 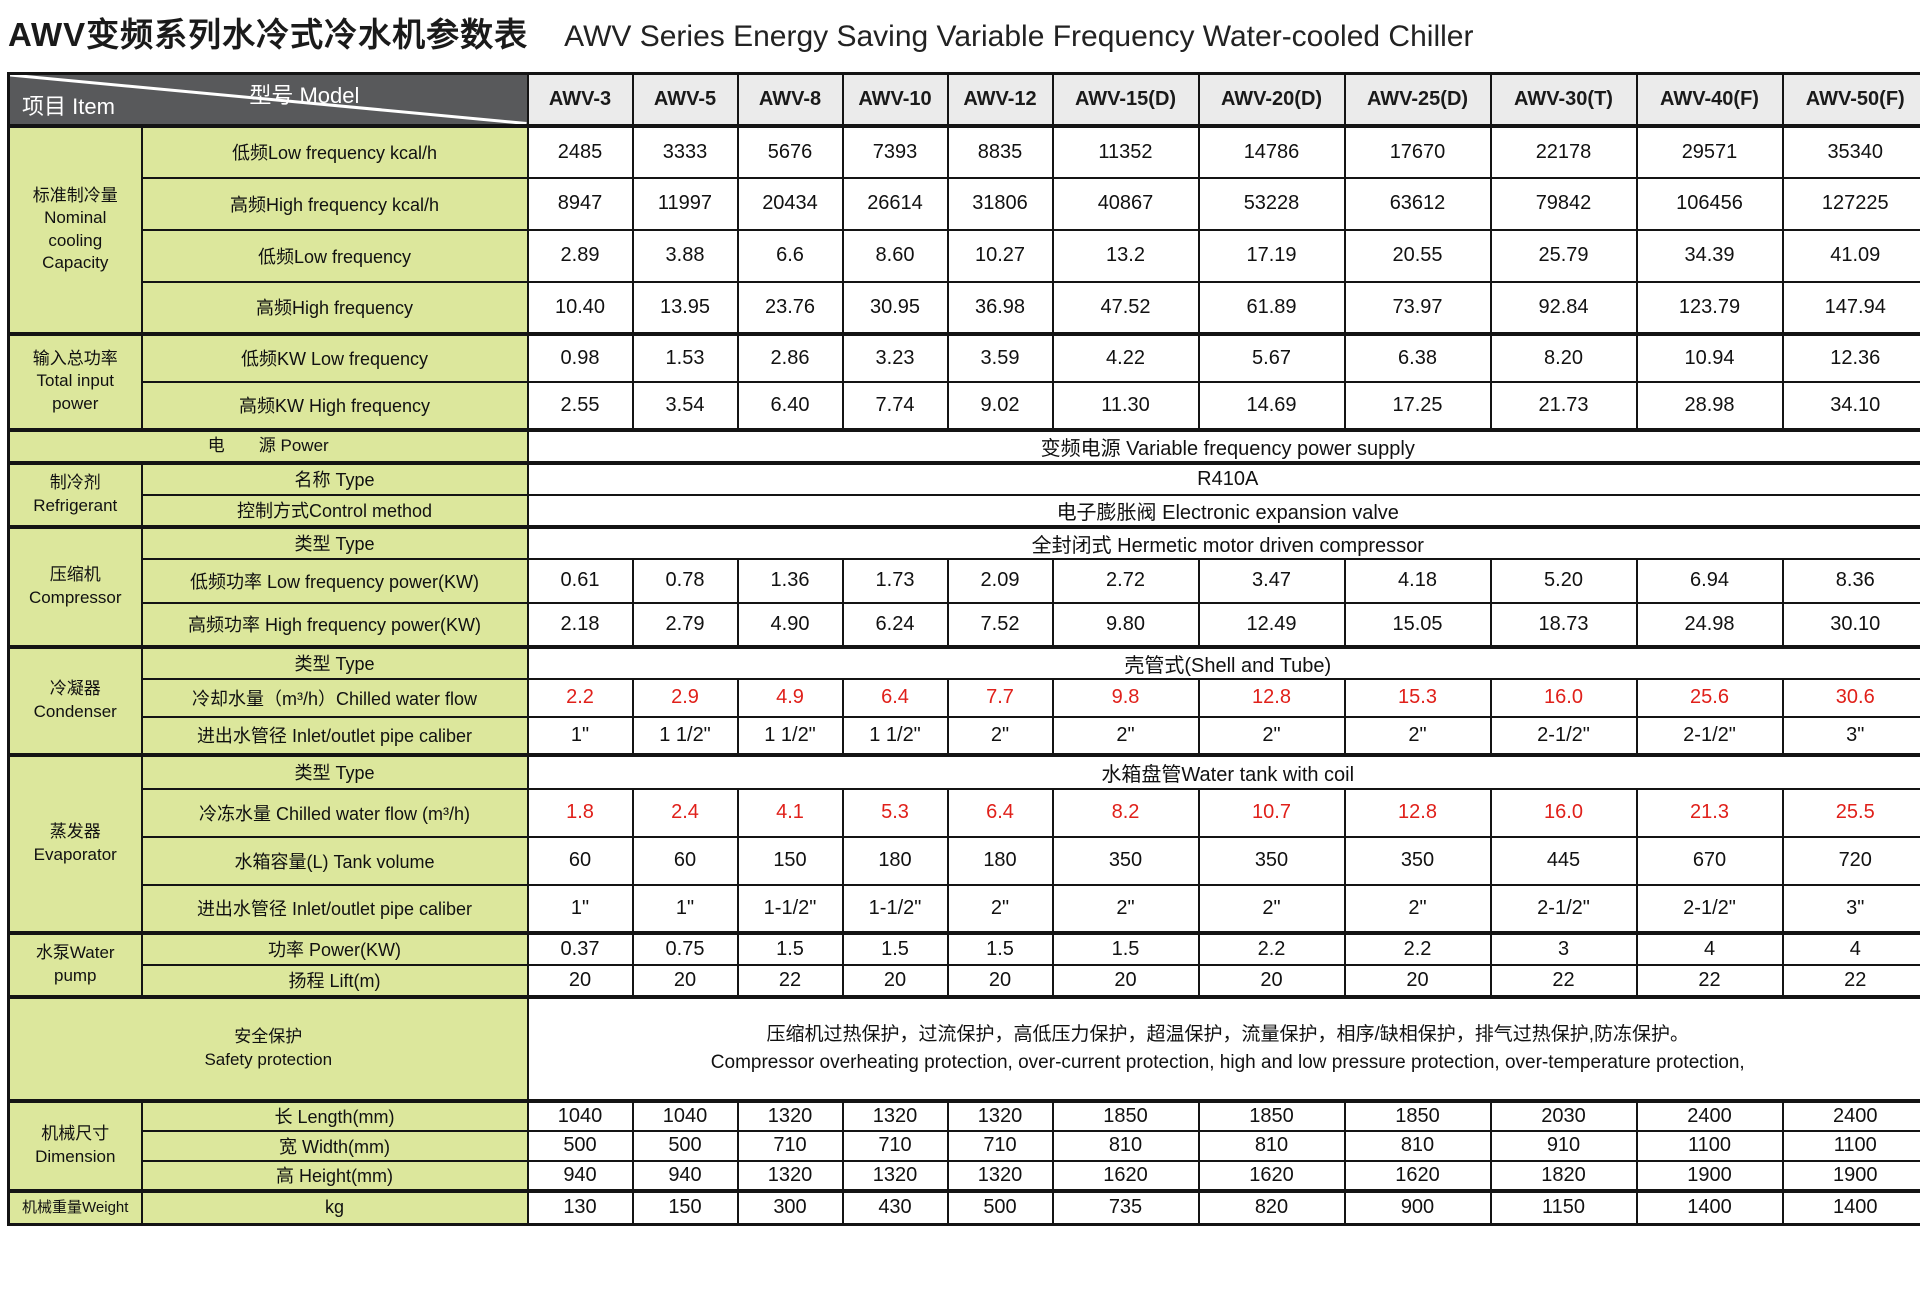 What do you see at coordinates (580, 580) in the screenshot?
I see `value-cell: 0.61` at bounding box center [580, 580].